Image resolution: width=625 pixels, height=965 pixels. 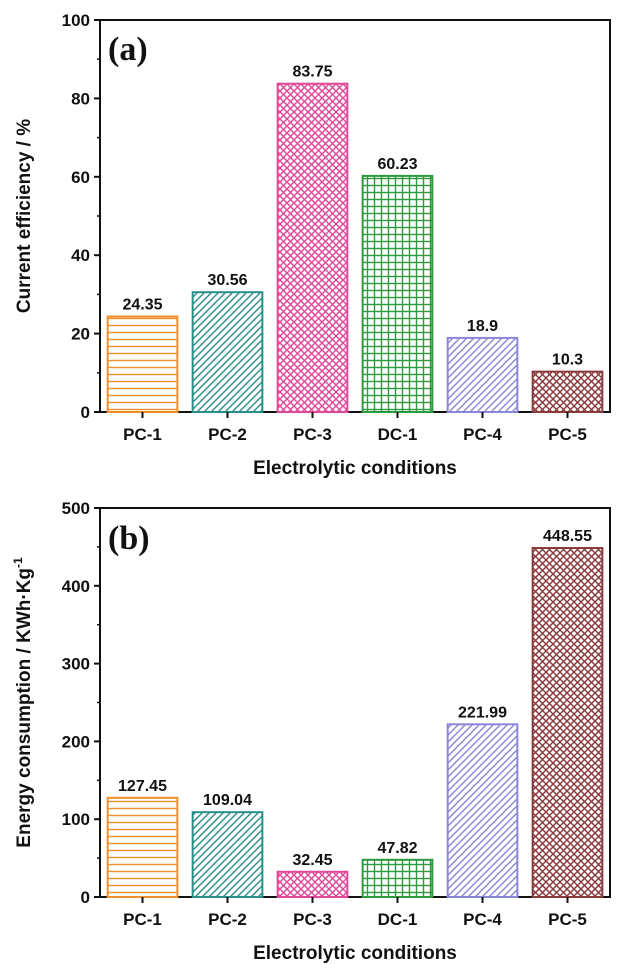 I want to click on y-axis-title: Energy consumption / KWh·Kg-1, so click(x=23, y=702).